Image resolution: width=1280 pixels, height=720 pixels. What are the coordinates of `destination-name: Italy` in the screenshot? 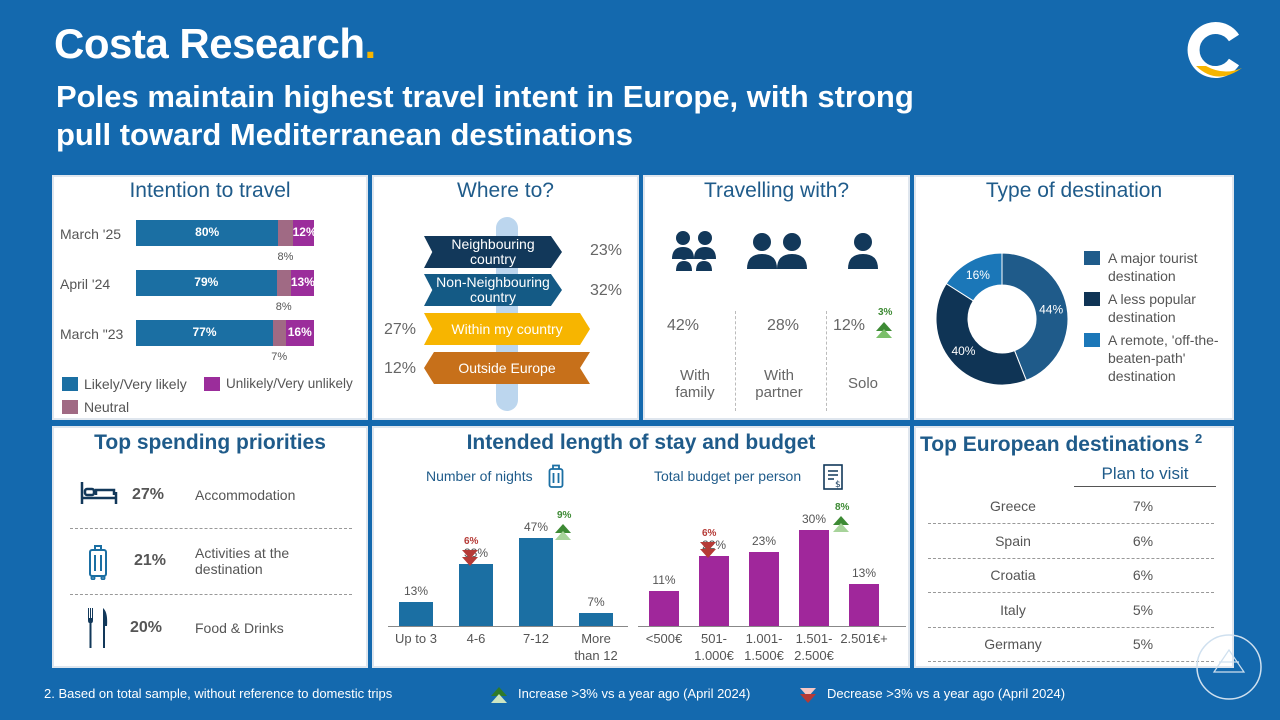 It's located at (1013, 609).